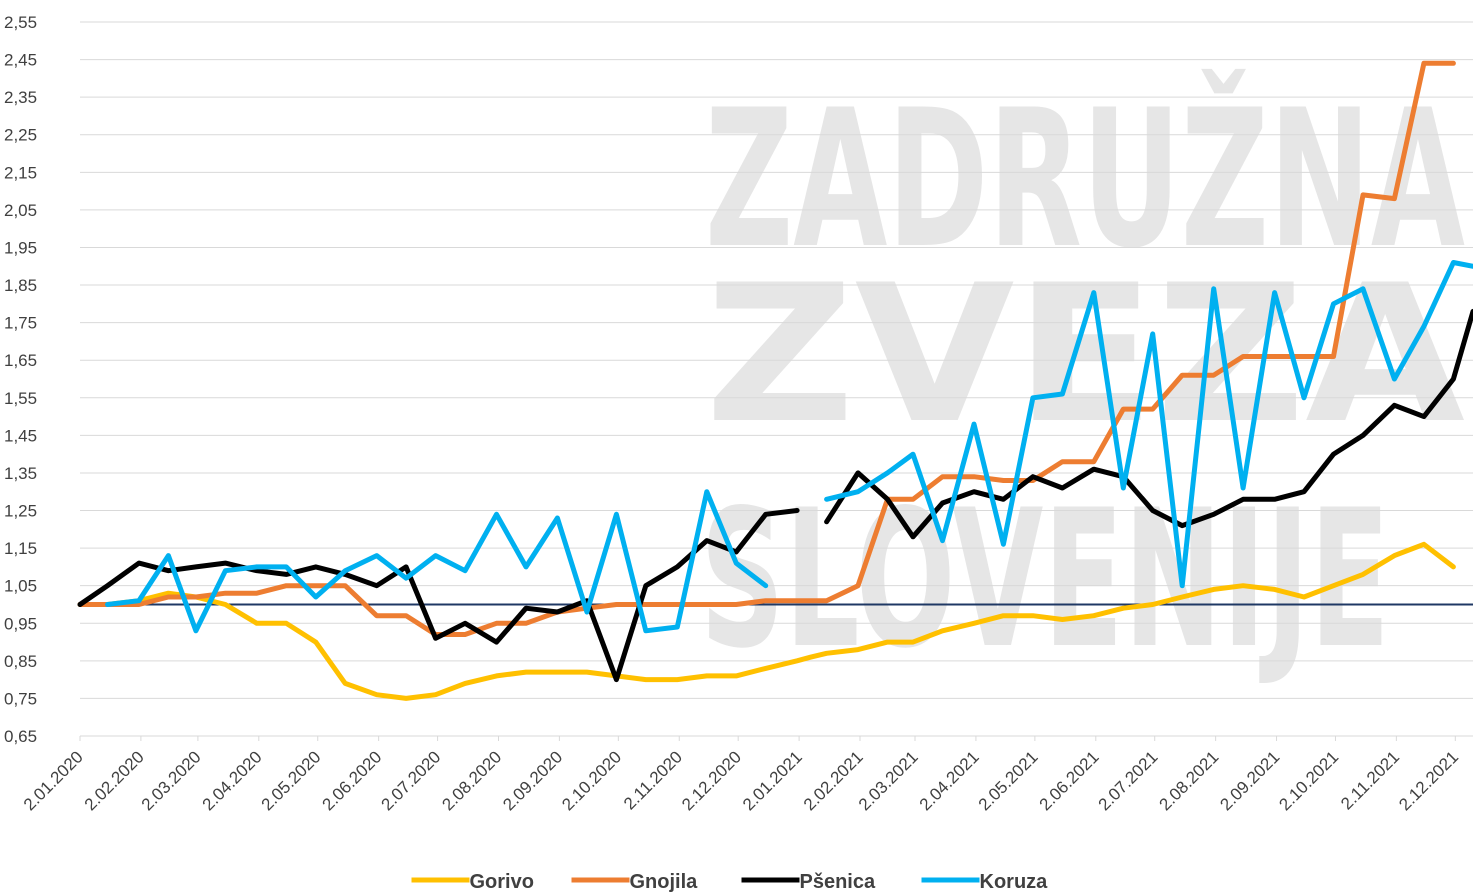  Describe the element at coordinates (1045, 579) in the screenshot. I see `watermark-text: SLOVENIJE` at that location.